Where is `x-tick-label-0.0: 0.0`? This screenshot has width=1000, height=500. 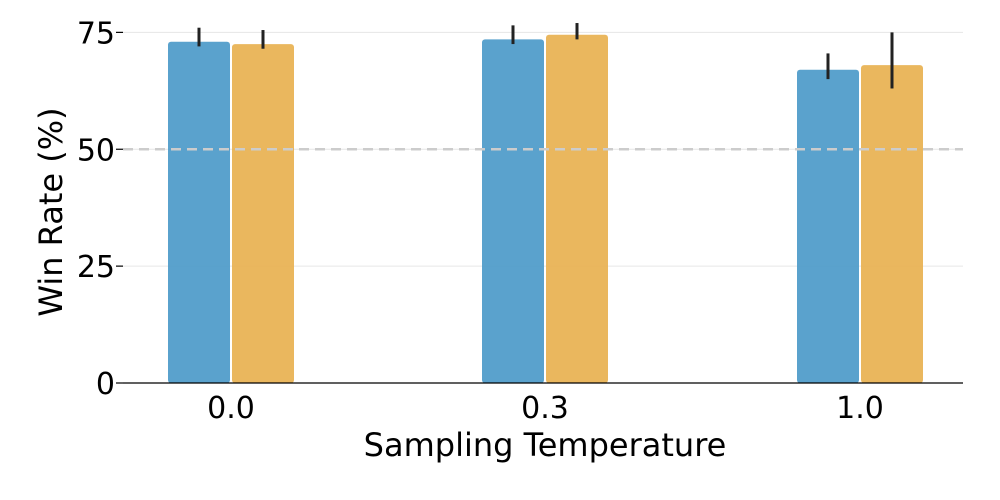
x-tick-label-0.0: 0.0 is located at coordinates (231, 408).